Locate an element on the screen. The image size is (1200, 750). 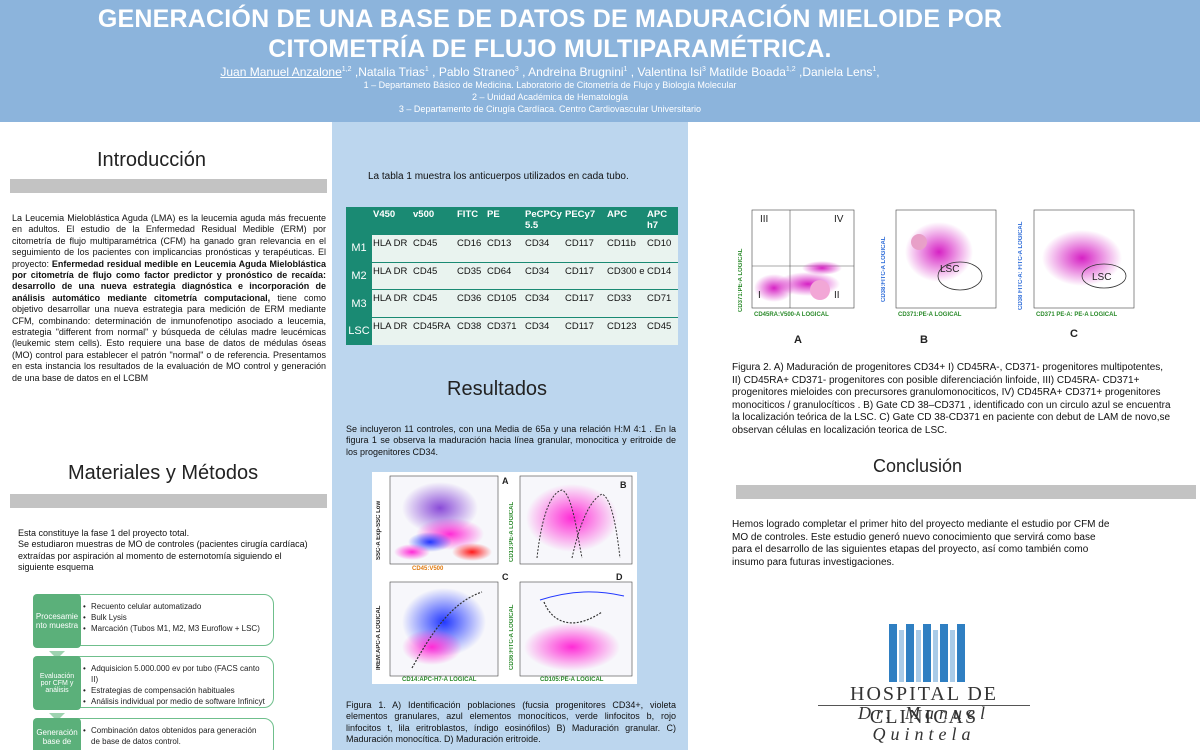
author-name: , Valentina Isi is located at coordinates (666, 72).